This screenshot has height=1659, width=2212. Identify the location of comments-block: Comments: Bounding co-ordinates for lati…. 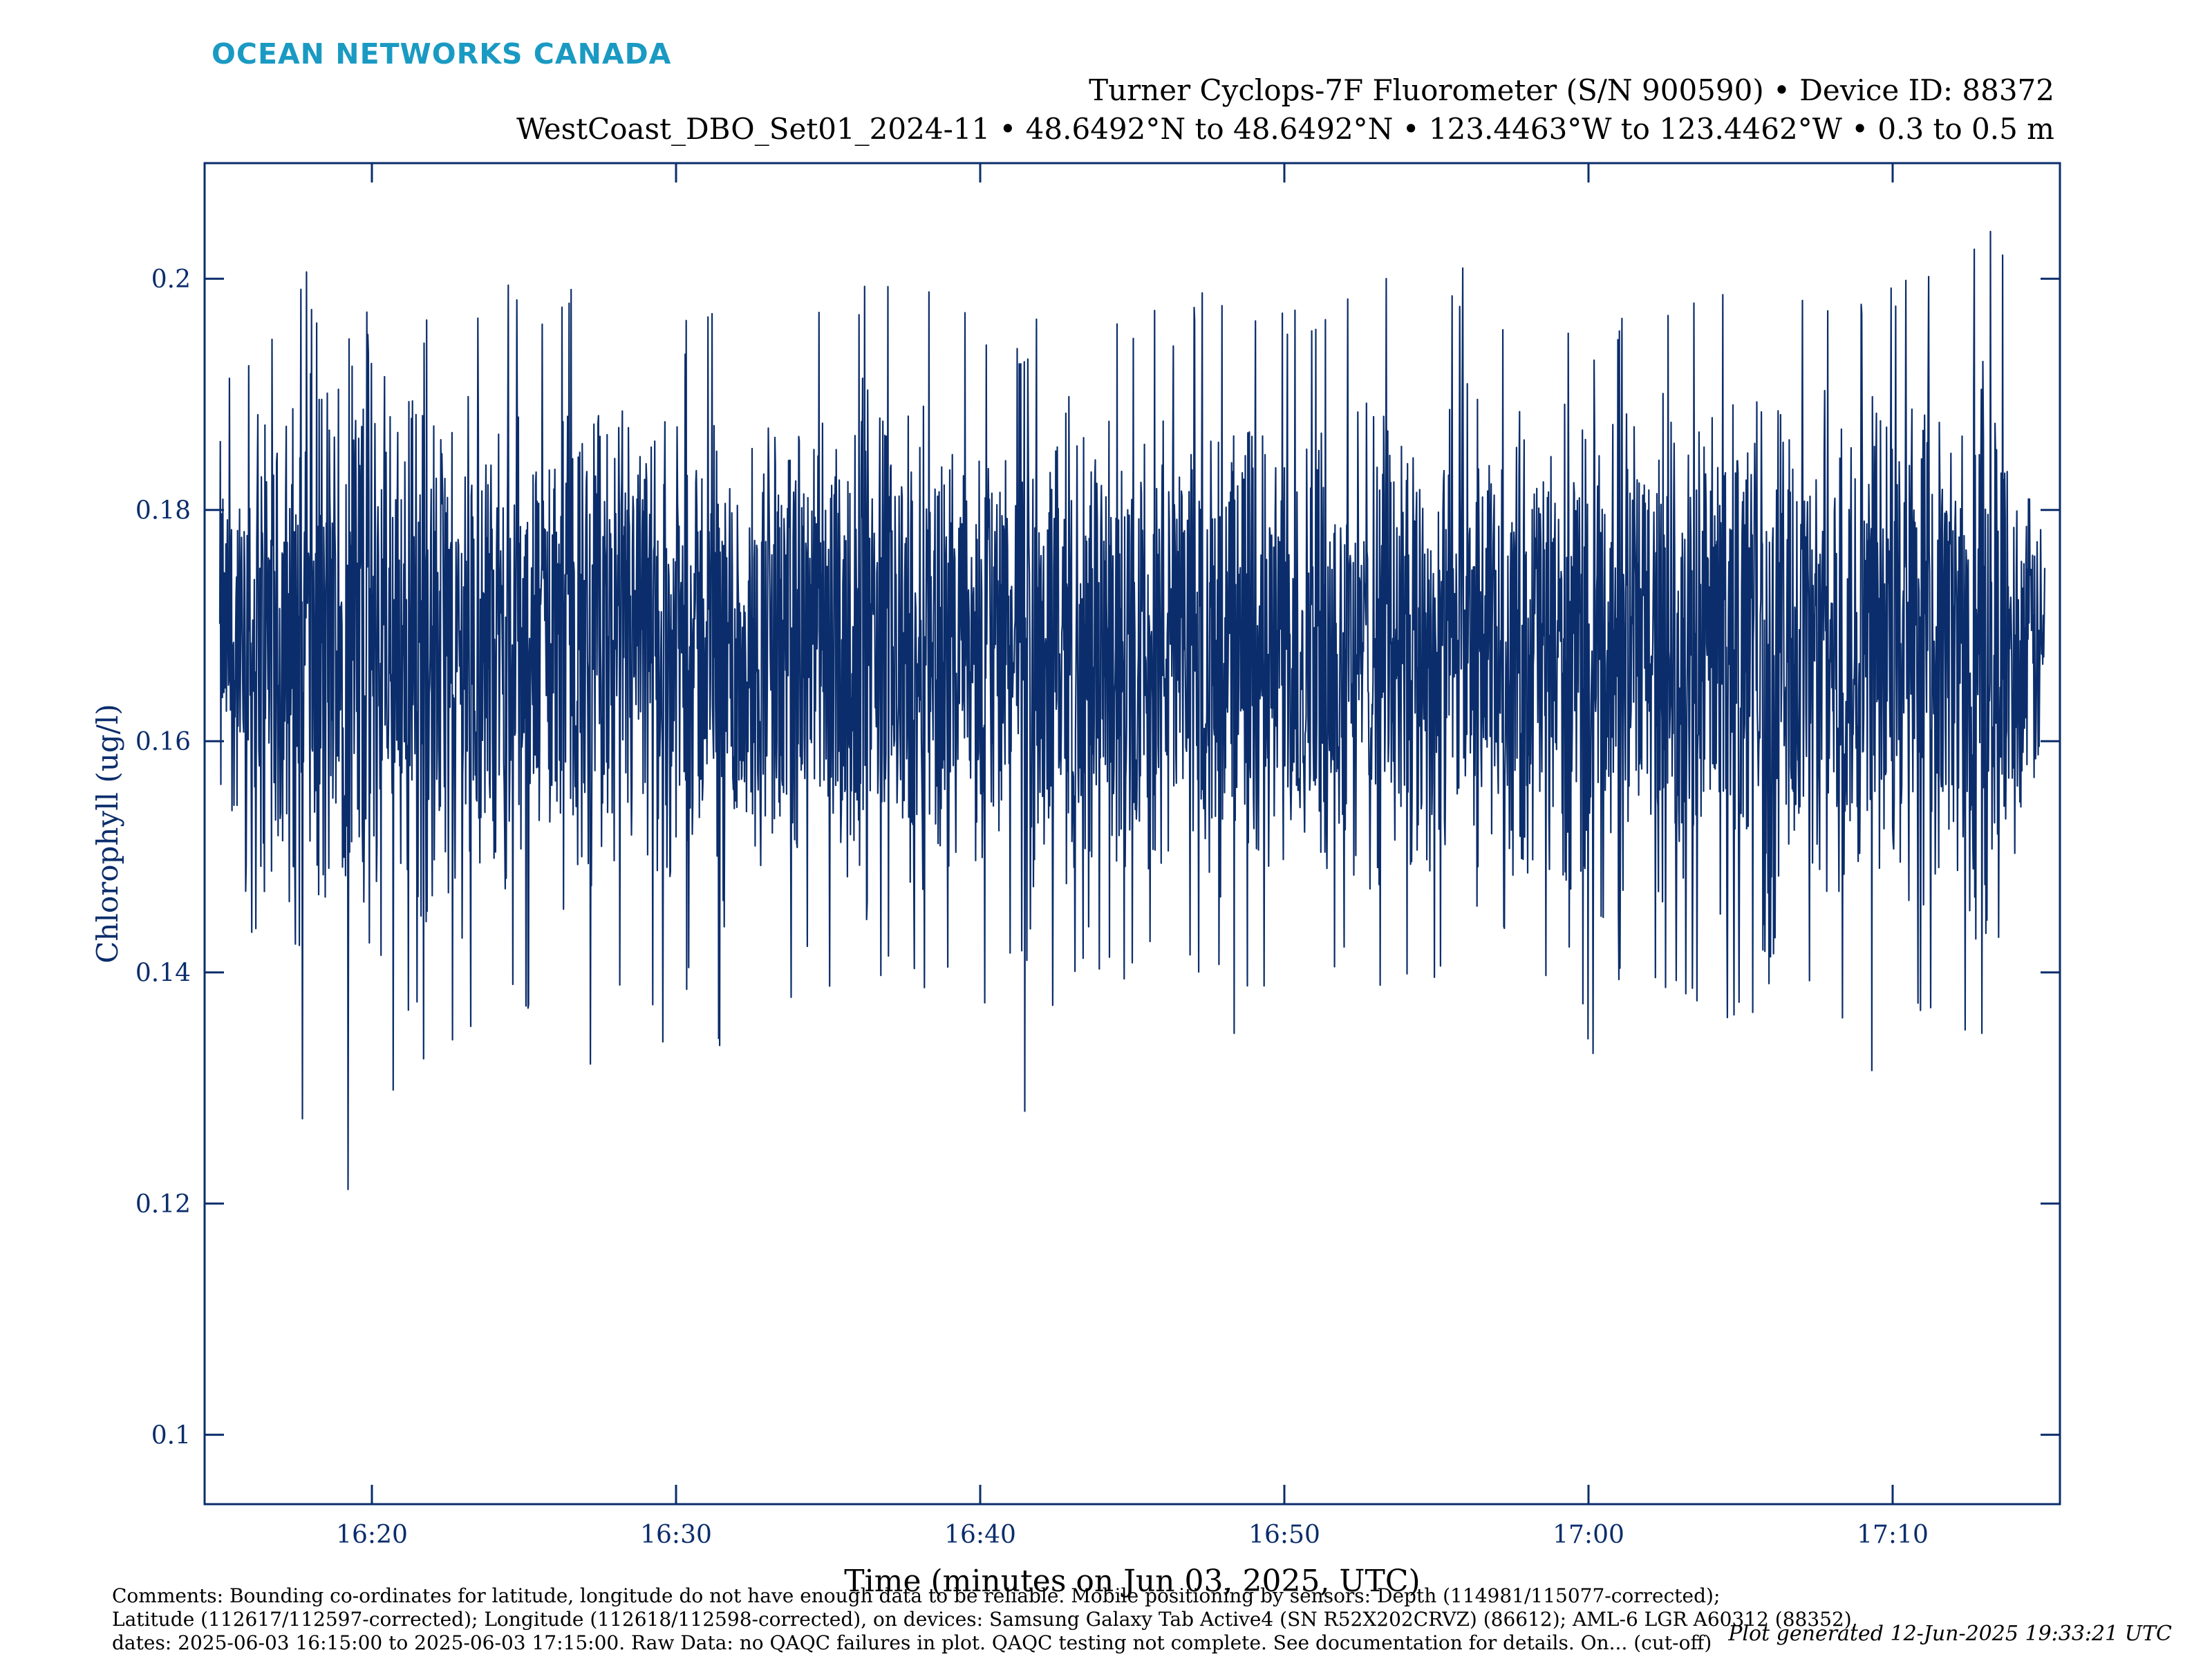
(997, 1619).